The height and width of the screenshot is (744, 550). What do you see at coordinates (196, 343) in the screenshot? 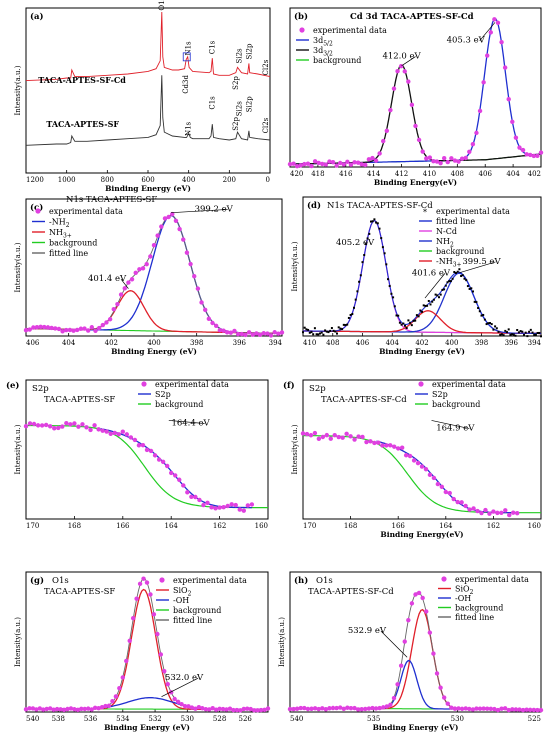
I see `x-tick-label: 398` at bounding box center [196, 343].